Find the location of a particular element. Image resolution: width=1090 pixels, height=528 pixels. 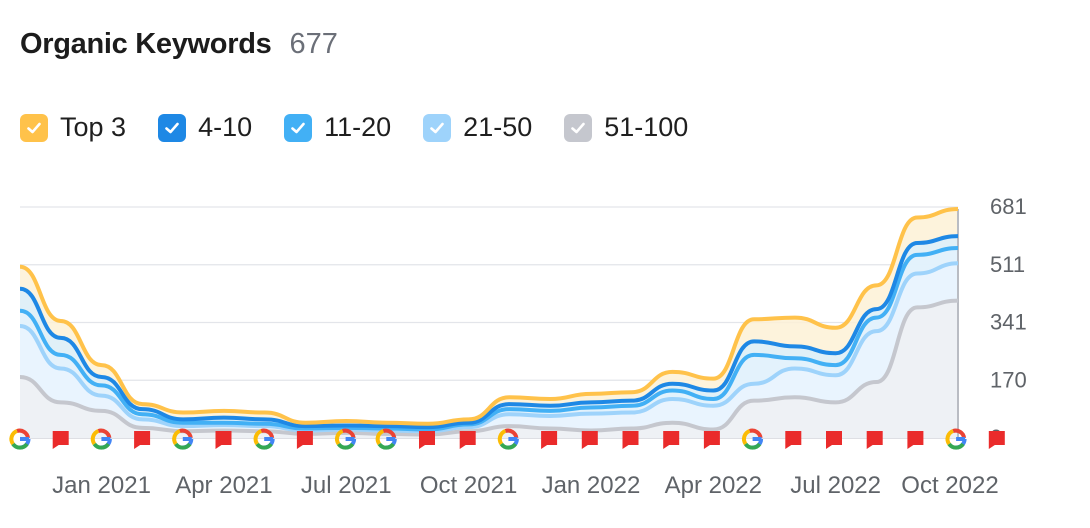

keyword-count: 677 is located at coordinates (313, 44).